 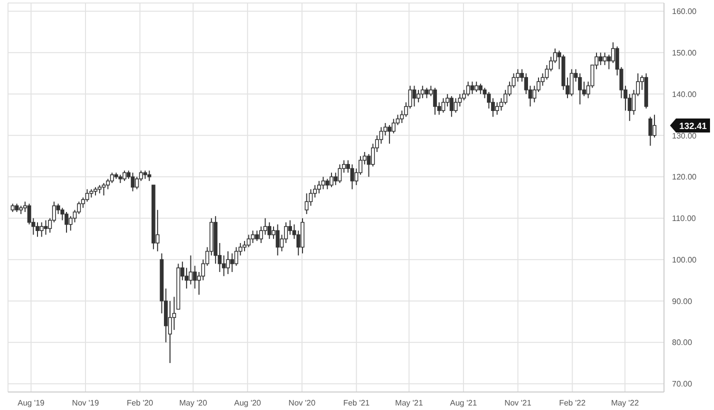 I want to click on y-tick-label: 100.00, so click(x=685, y=259).